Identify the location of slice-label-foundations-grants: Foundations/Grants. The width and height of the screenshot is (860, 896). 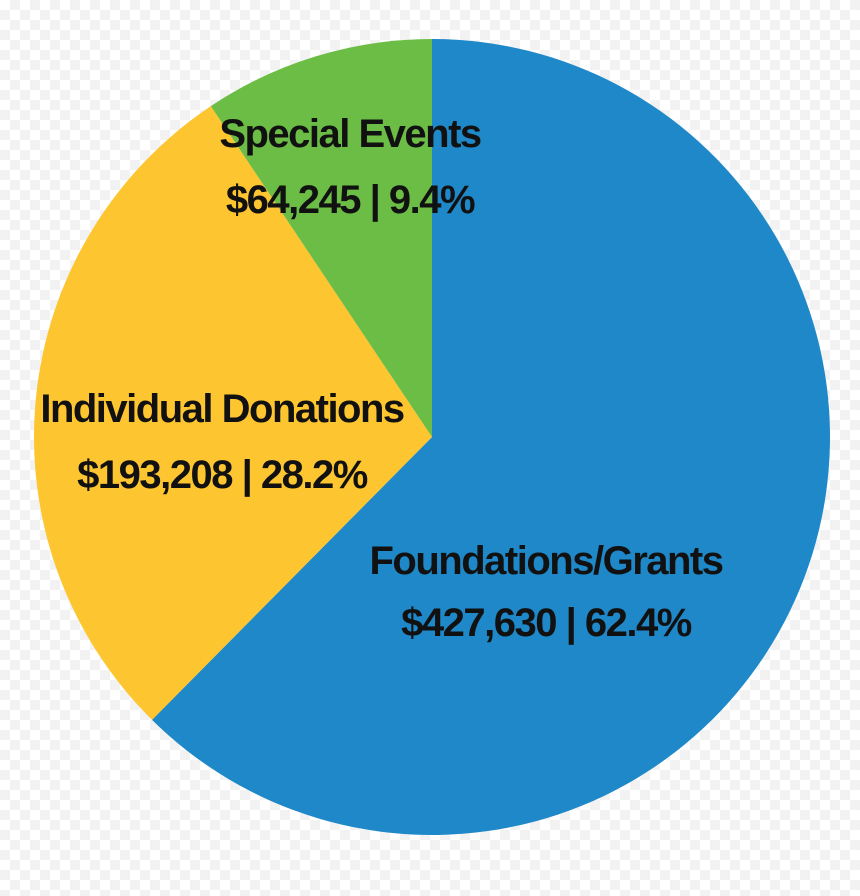
(546, 561).